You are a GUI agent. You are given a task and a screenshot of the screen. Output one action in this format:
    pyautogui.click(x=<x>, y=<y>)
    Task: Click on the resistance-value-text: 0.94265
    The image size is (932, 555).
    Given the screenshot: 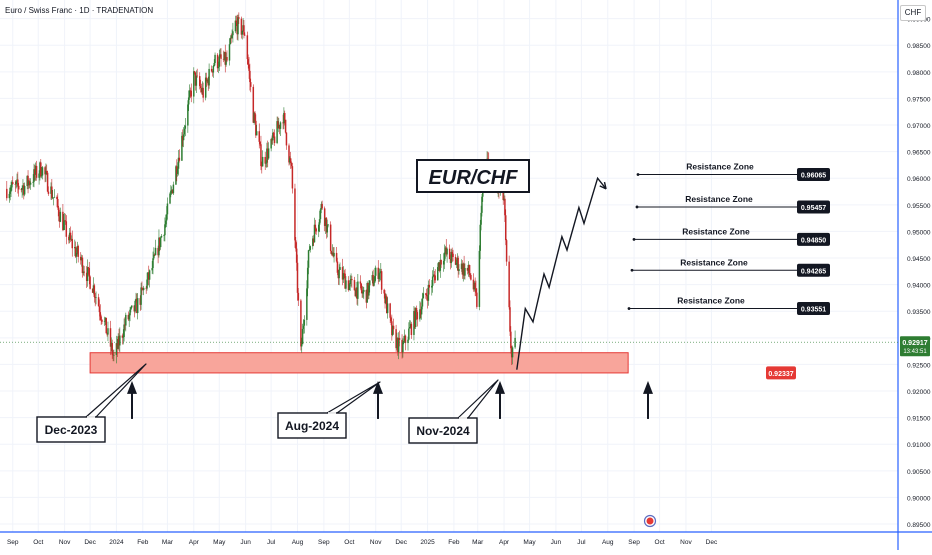 What is the action you would take?
    pyautogui.click(x=813, y=271)
    